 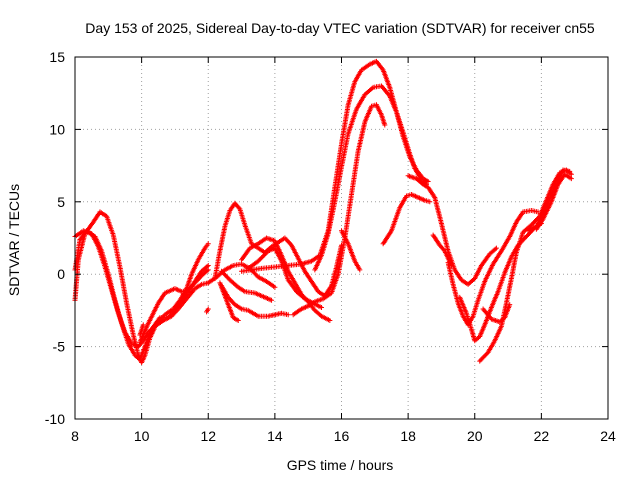 What do you see at coordinates (542, 436) in the screenshot?
I see `x-tick-label: 22` at bounding box center [542, 436].